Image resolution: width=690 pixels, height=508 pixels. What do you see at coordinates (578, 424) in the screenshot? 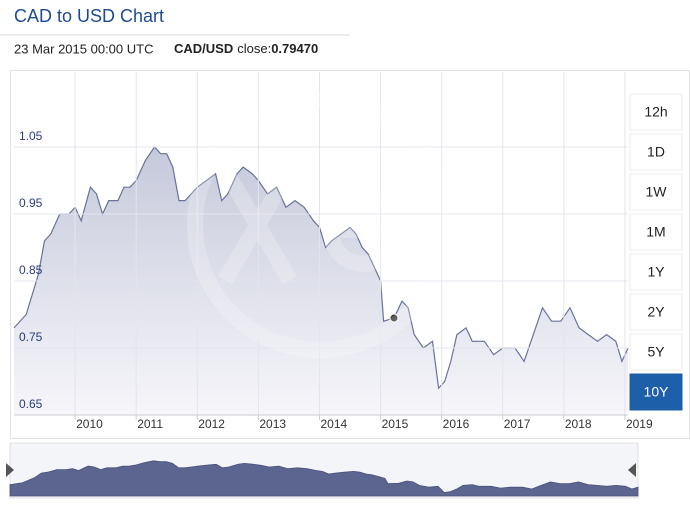
I see `x-tick-label: 2018` at bounding box center [578, 424].